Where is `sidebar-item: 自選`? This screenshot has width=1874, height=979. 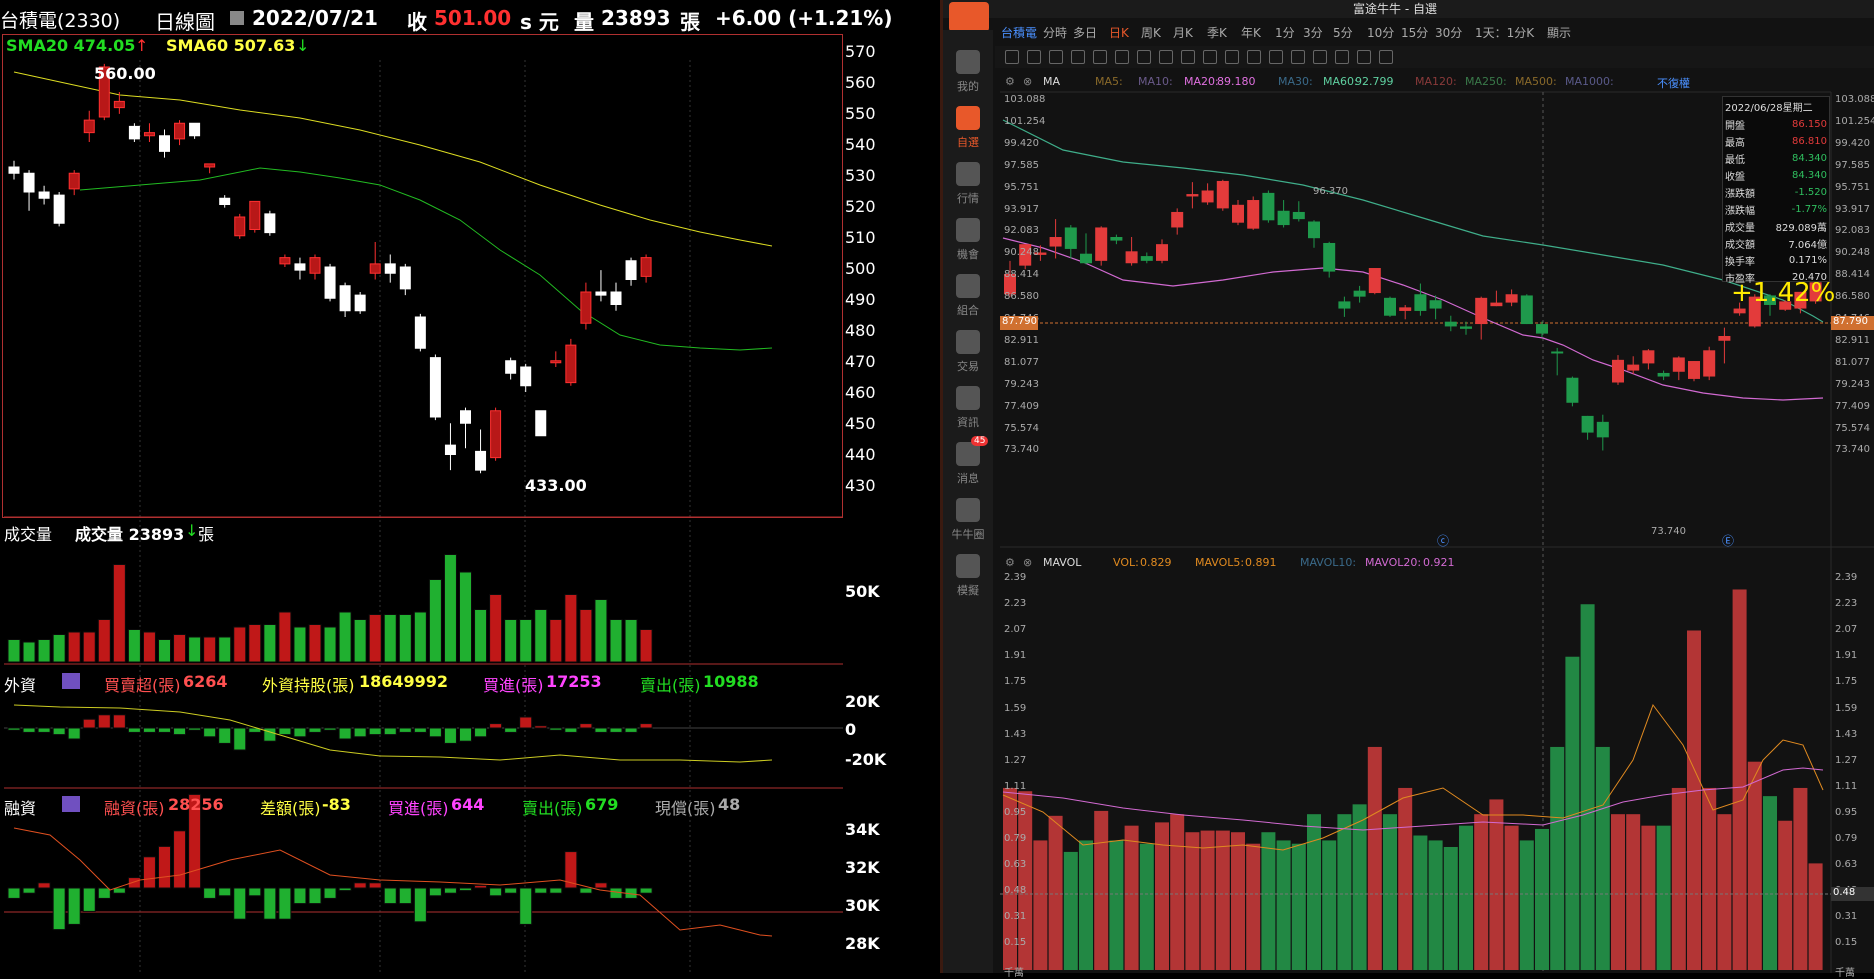 sidebar-item: 自選 is located at coordinates (968, 128).